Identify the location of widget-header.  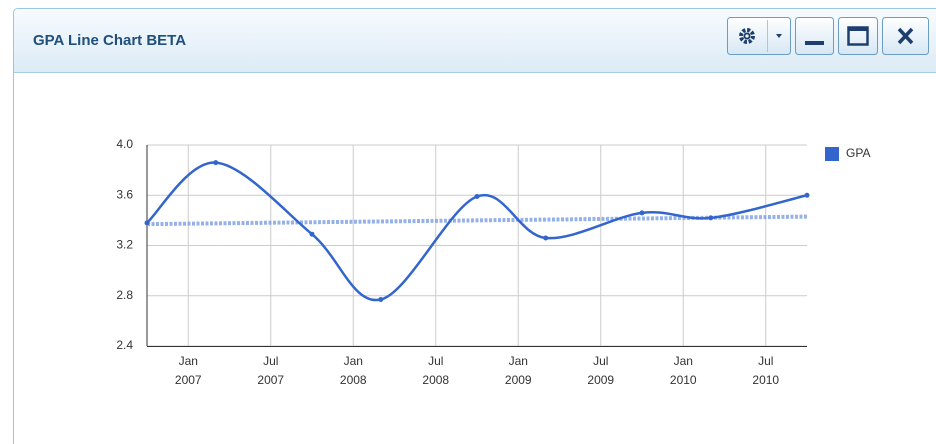
(475, 40).